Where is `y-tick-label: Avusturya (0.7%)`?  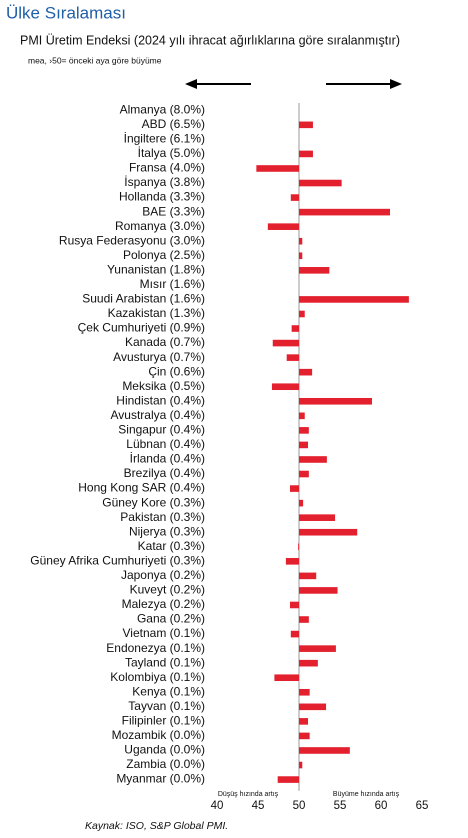 y-tick-label: Avusturya (0.7%) is located at coordinates (159, 357).